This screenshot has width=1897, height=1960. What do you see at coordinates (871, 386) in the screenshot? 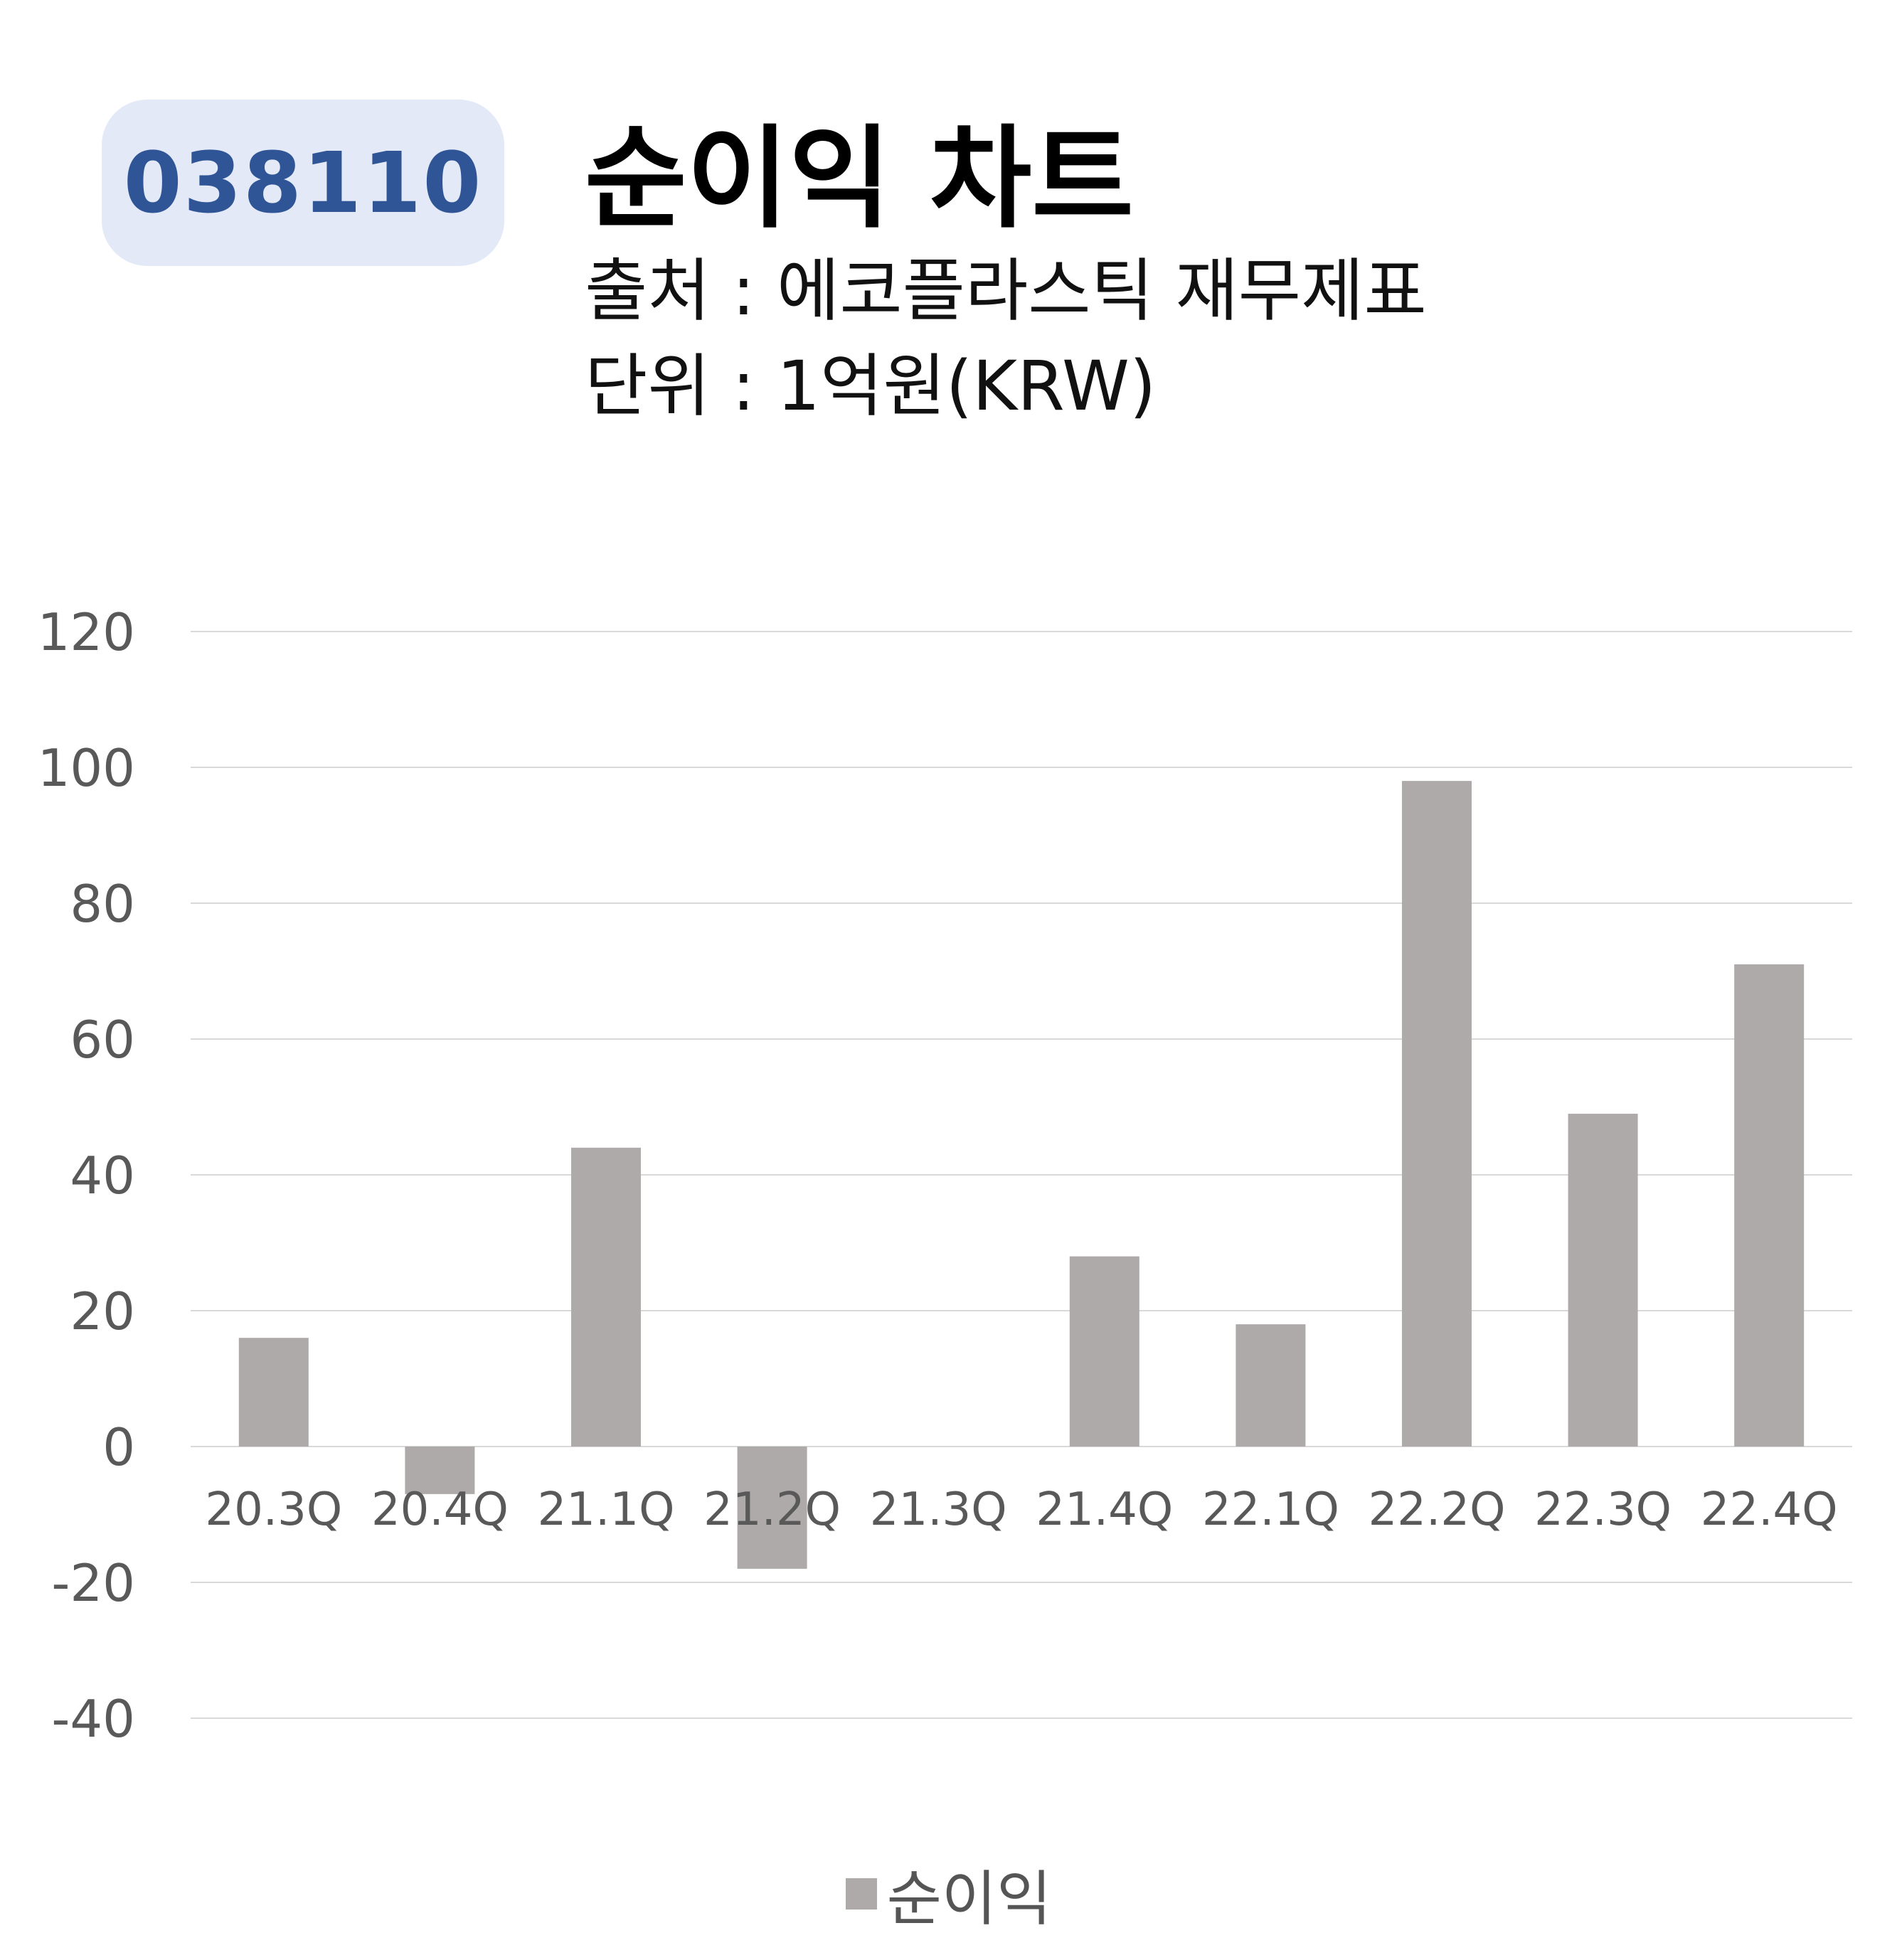
I see `unit-line: 단위 : 1억원(KRW)` at bounding box center [871, 386].